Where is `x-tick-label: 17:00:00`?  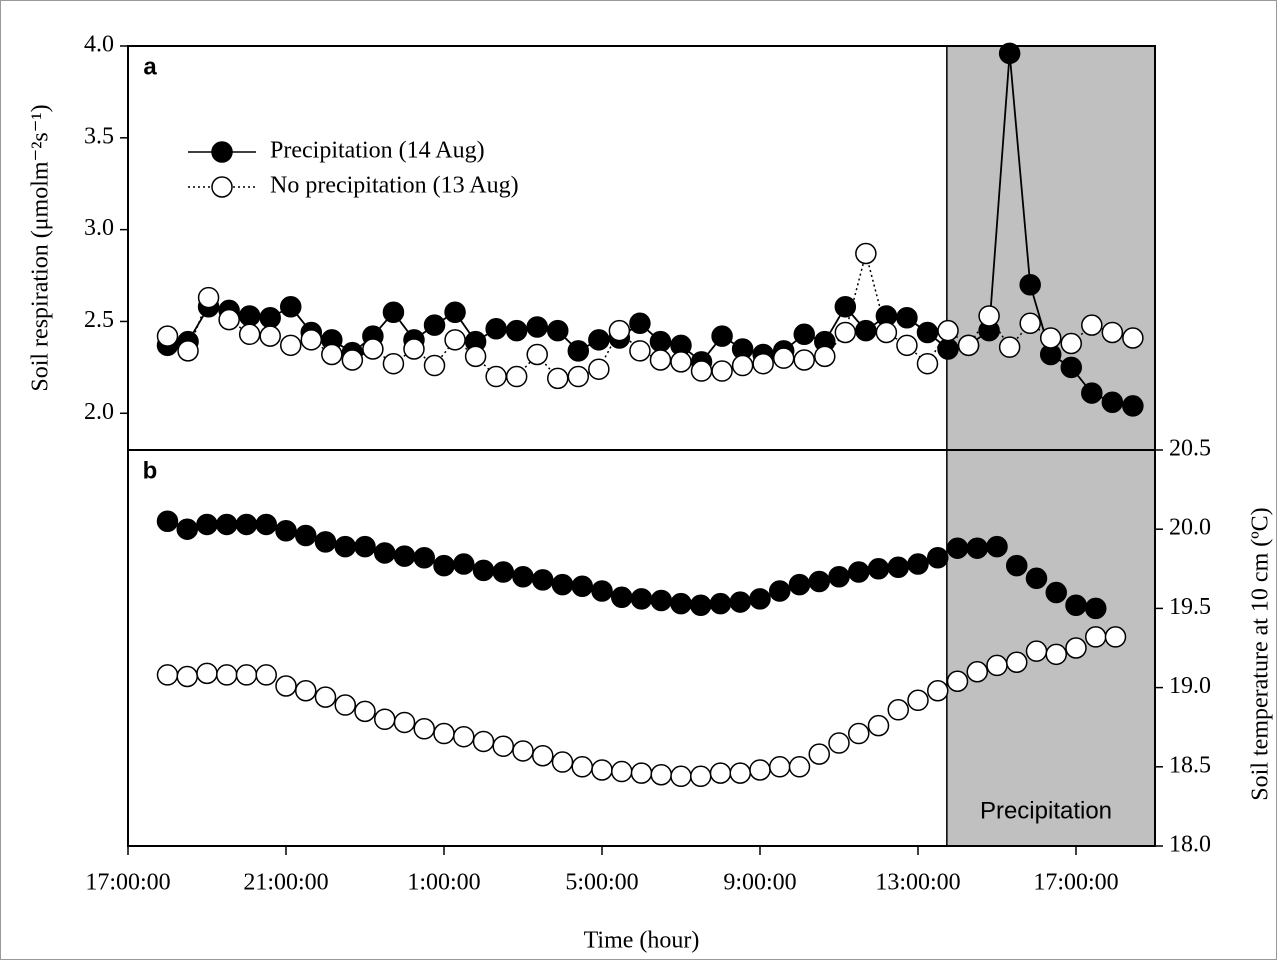 x-tick-label: 17:00:00 is located at coordinates (1075, 883).